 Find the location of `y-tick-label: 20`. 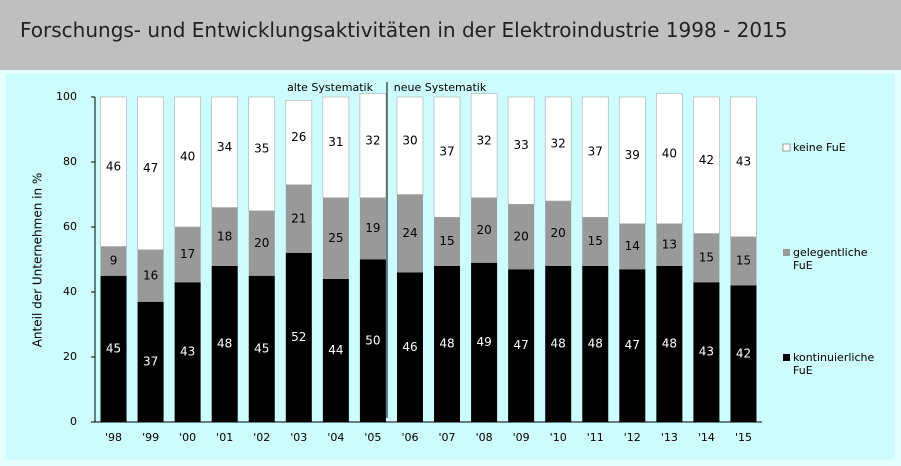

y-tick-label: 20 is located at coordinates (70, 356).